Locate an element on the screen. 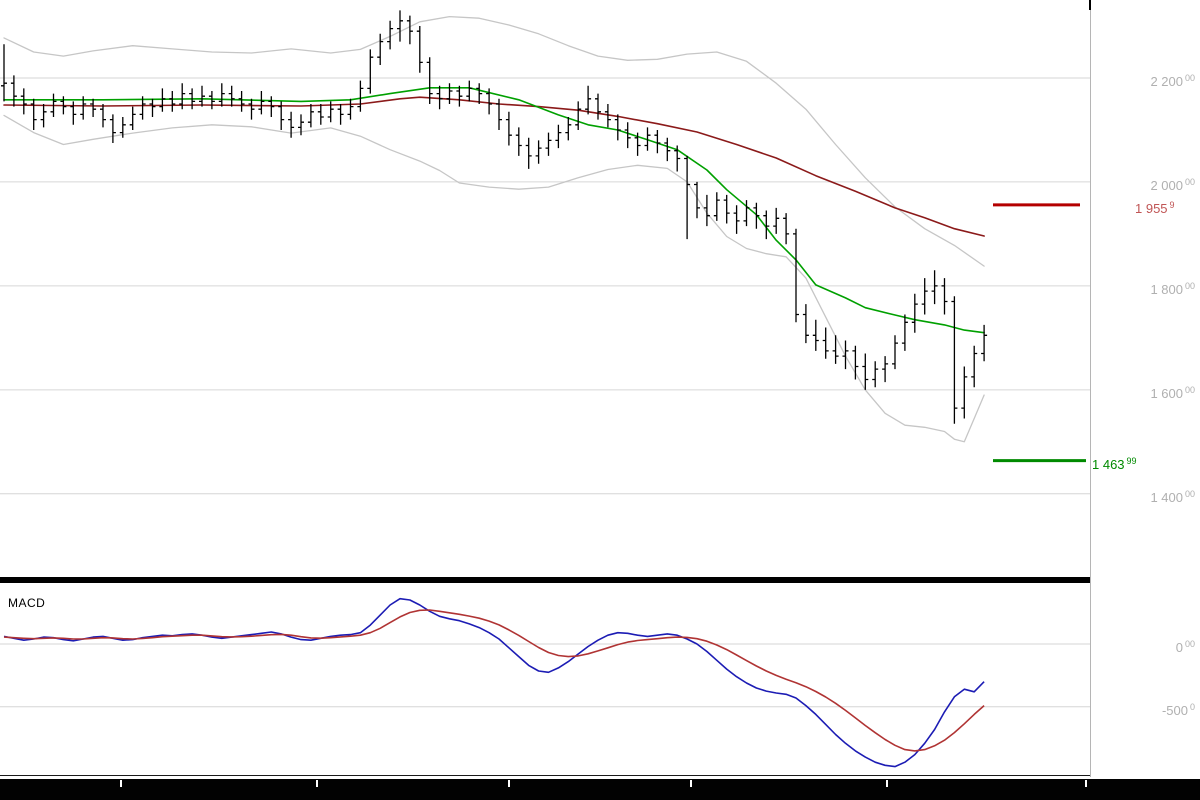  label-main: 1 463 is located at coordinates (1108, 464).